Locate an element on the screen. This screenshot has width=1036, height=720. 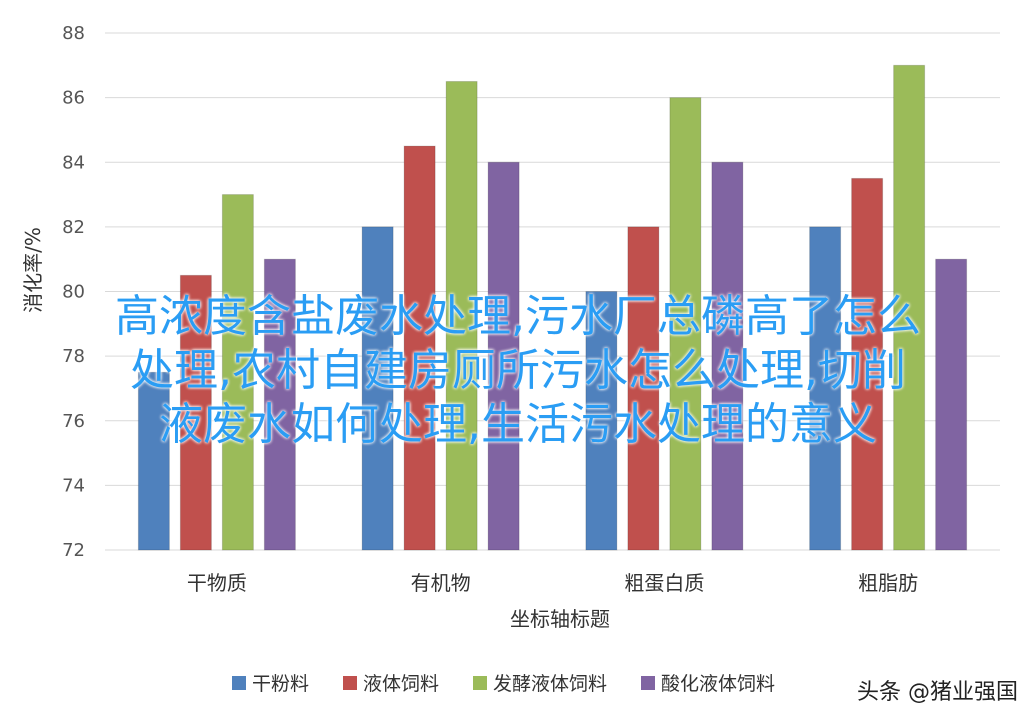
y-tick-label: 88 is located at coordinates (73, 33).